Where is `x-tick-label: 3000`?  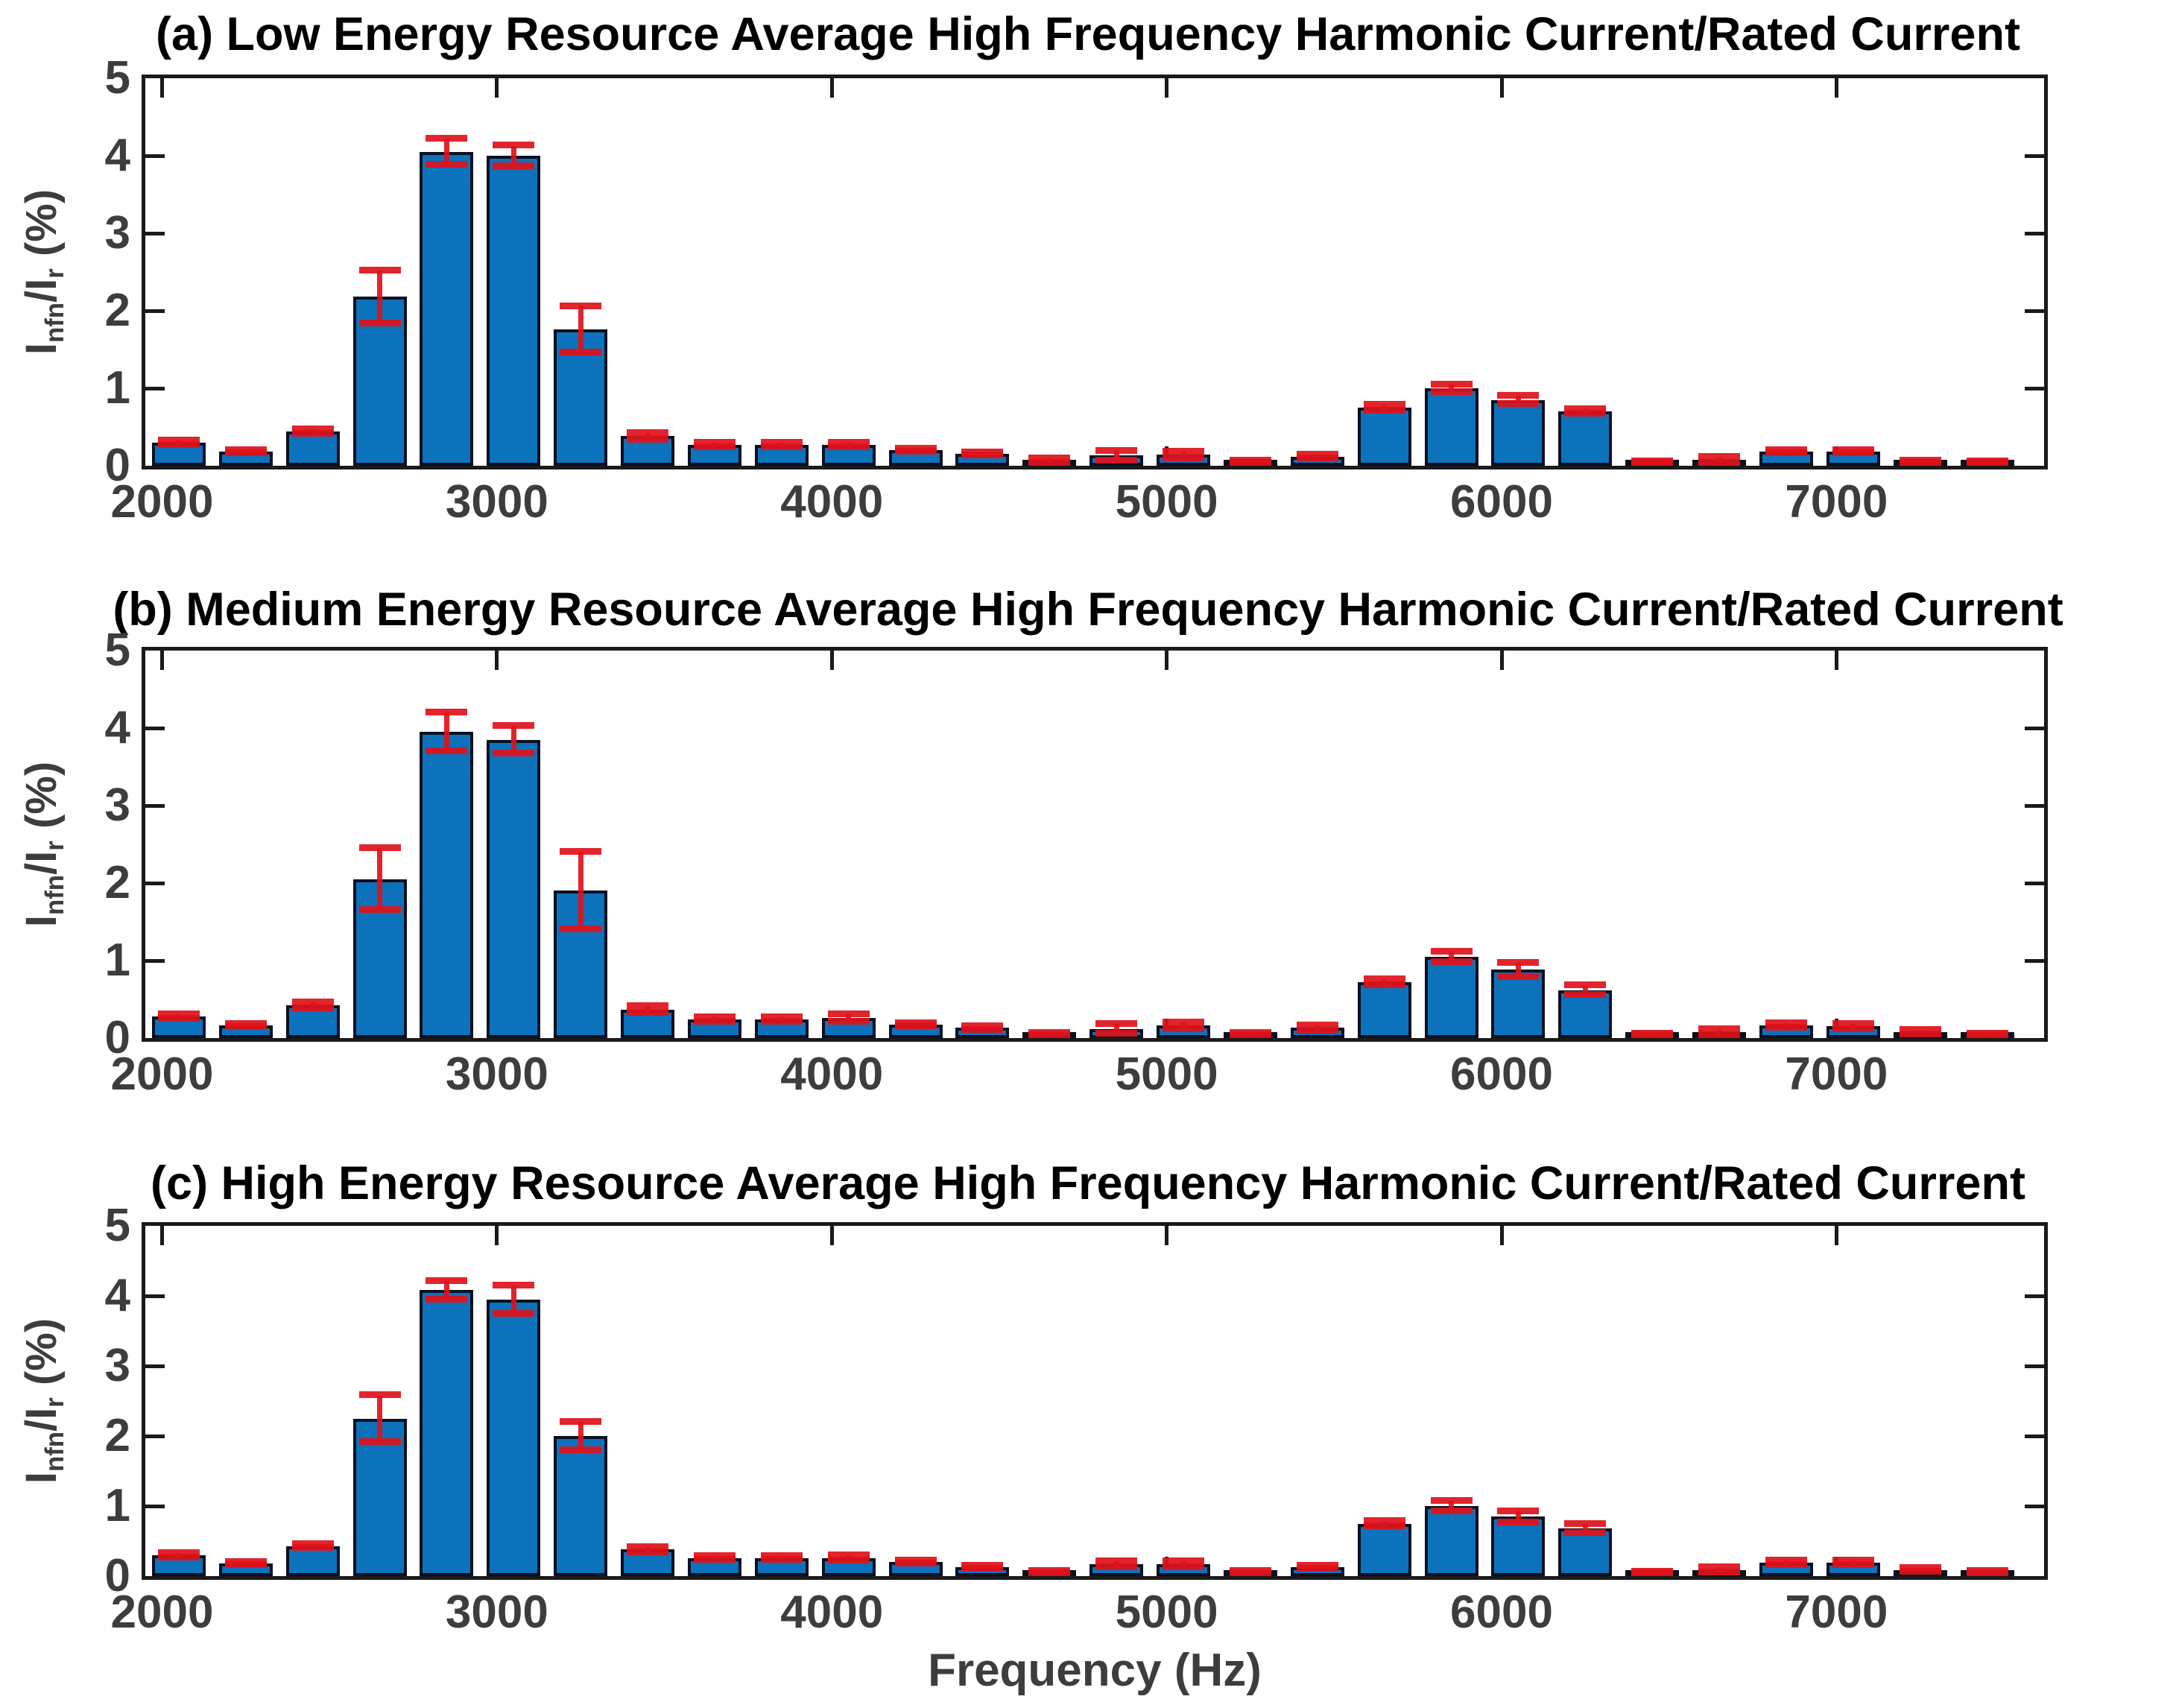 x-tick-label: 3000 is located at coordinates (496, 1074).